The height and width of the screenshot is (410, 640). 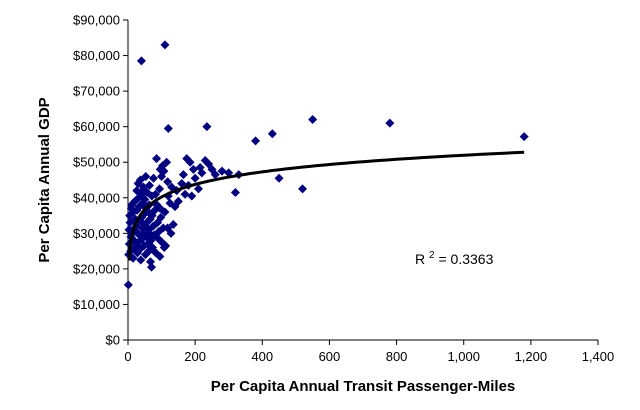 What do you see at coordinates (96, 304) in the screenshot?
I see `y-tick-label: $10,000` at bounding box center [96, 304].